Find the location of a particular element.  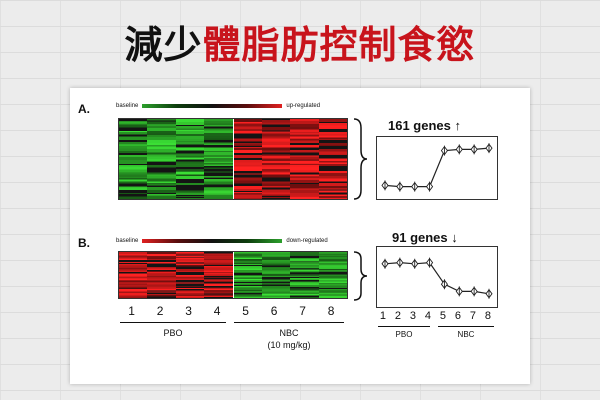

panel-a-scale: baseline up-regulated is located at coordinates (218, 106).